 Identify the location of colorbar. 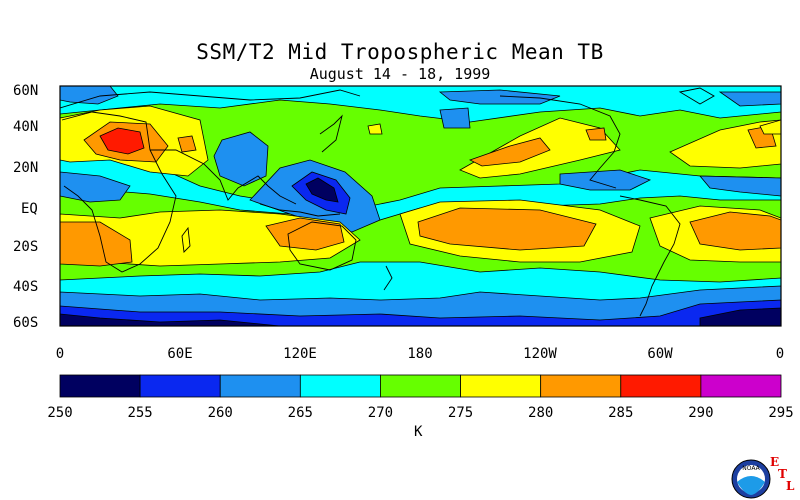
(420, 386).